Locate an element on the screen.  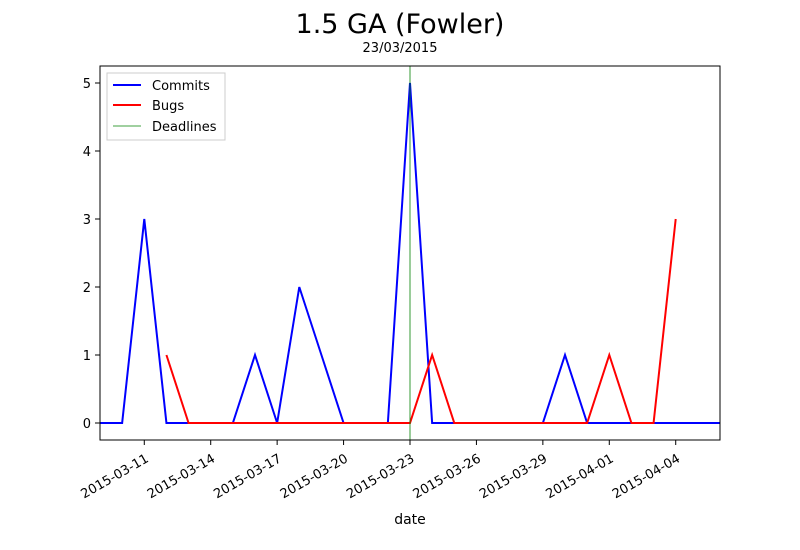
legend-label-commits: Commits is located at coordinates (181, 86).